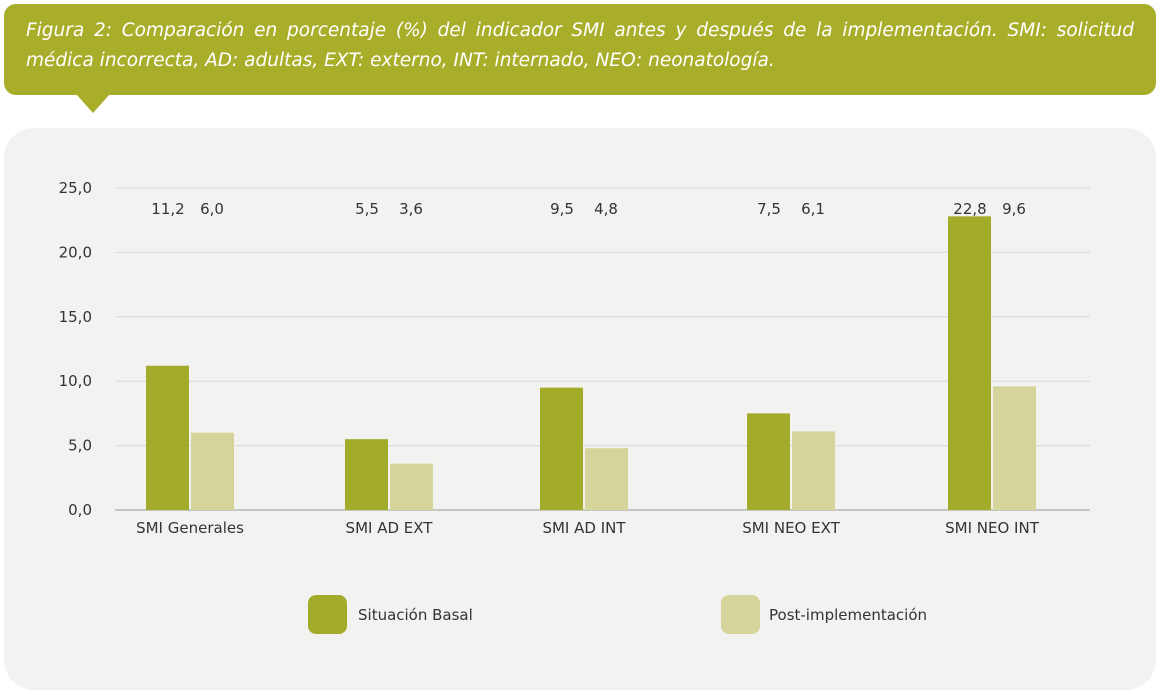  Describe the element at coordinates (992, 528) in the screenshot. I see `x-tick-label: SMI NEO INT` at that location.